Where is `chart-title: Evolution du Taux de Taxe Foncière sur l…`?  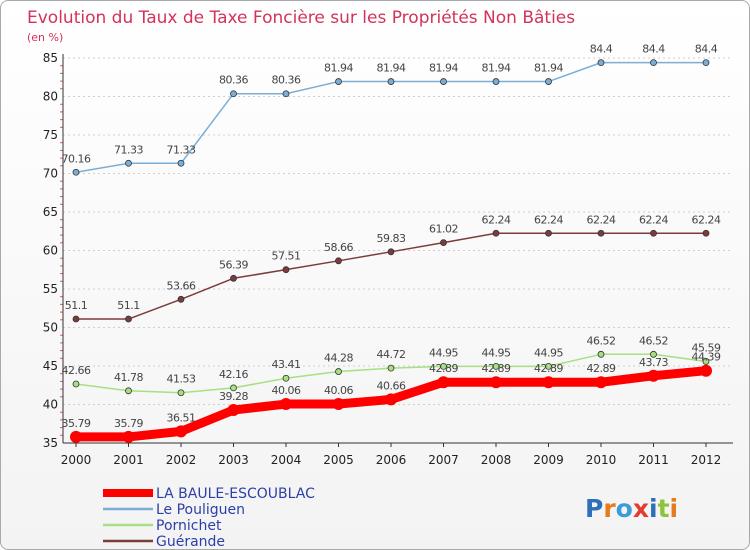
chart-title: Evolution du Taux de Taxe Foncière sur l… is located at coordinates (301, 18).